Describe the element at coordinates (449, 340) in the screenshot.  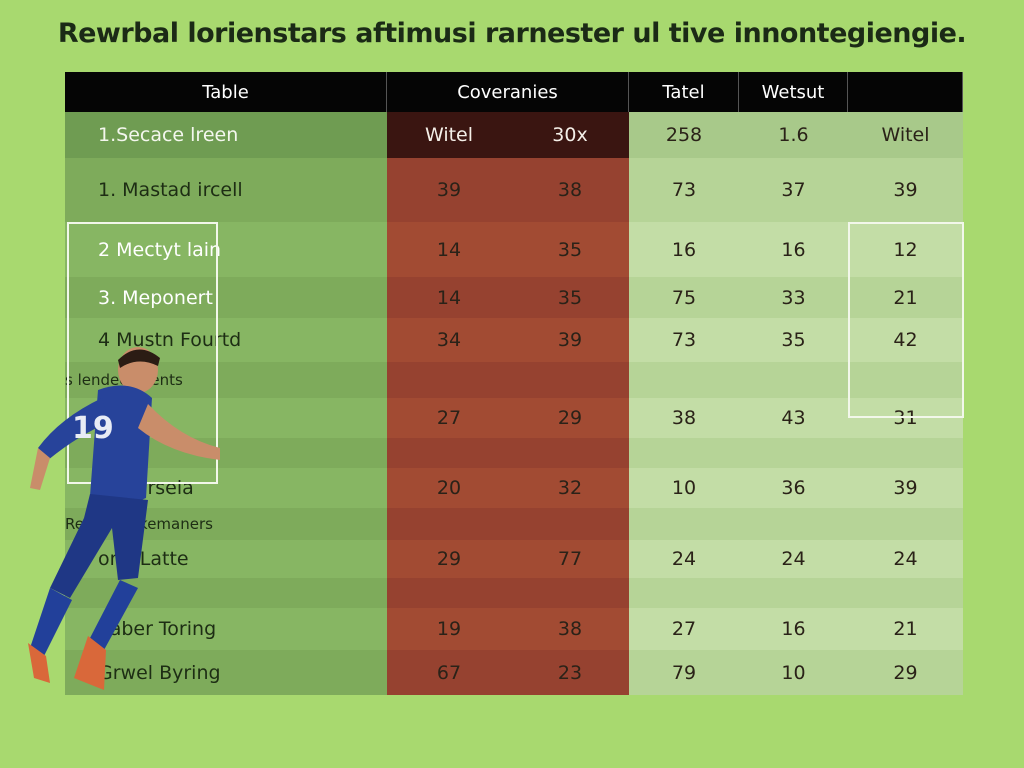
I see `value-cell: 34` at that location.